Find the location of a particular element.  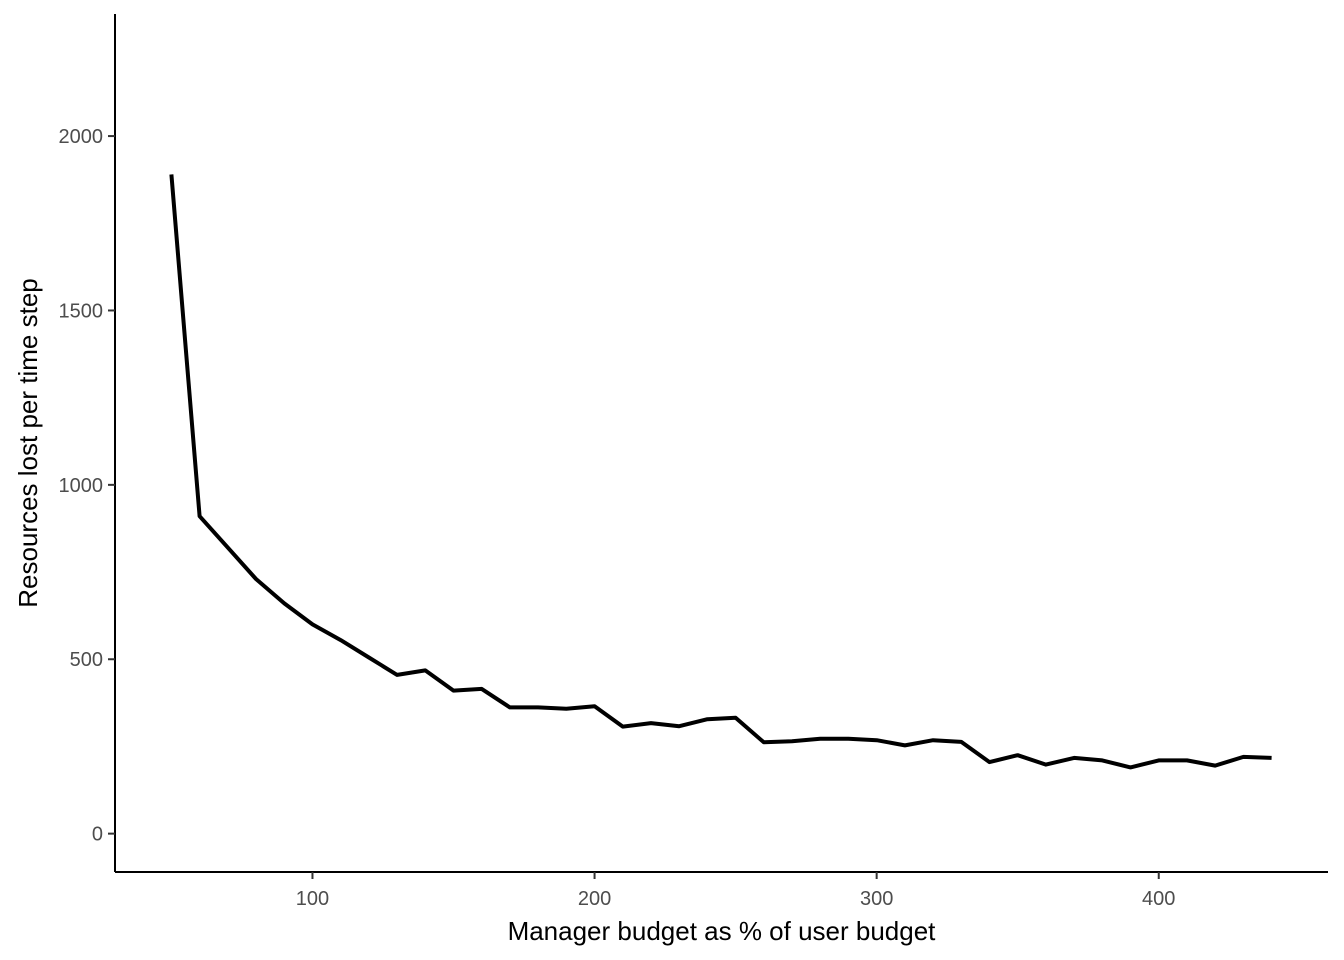

y-axis-title: Resources lost per time step is located at coordinates (28, 442).